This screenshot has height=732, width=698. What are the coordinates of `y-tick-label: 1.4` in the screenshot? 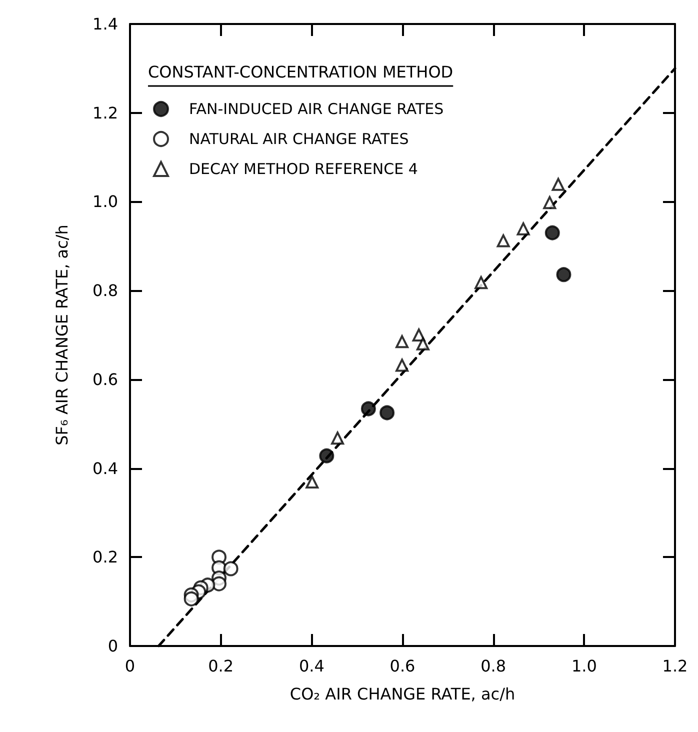 It's located at (105, 24).